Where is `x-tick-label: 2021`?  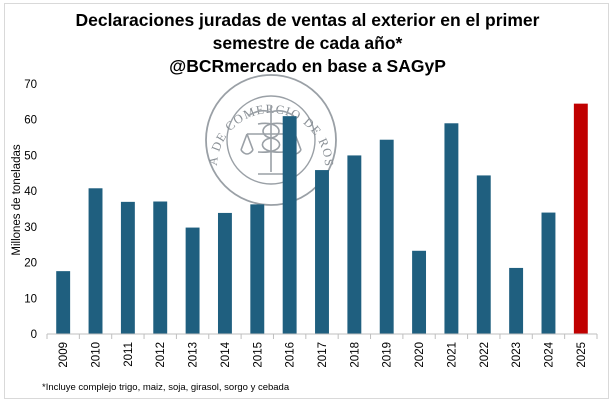
x-tick-label: 2021 is located at coordinates (452, 355).